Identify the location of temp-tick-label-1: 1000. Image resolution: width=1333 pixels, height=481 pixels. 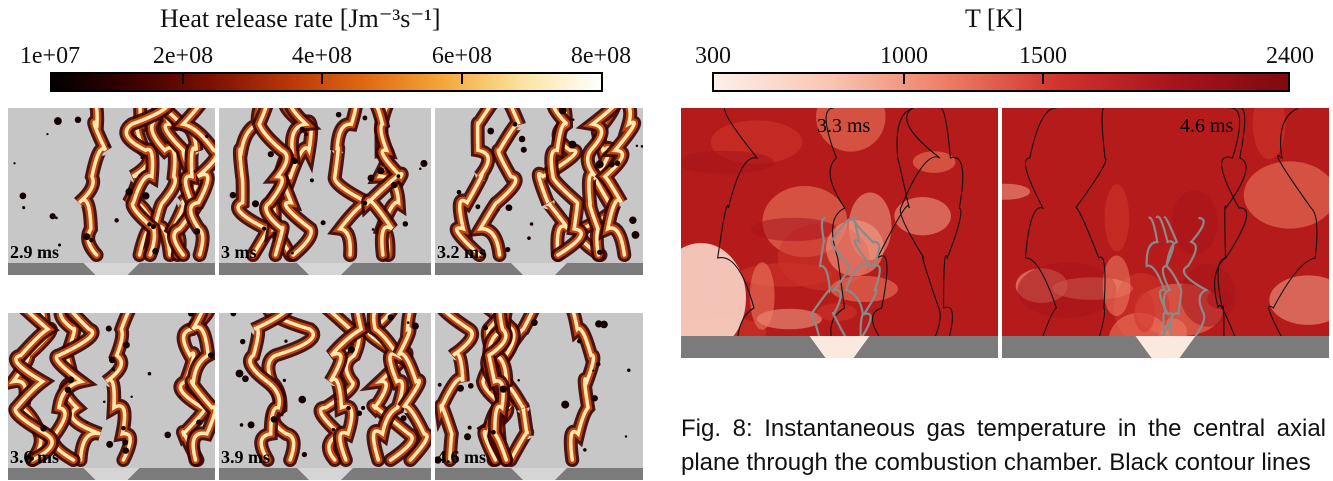
(904, 56).